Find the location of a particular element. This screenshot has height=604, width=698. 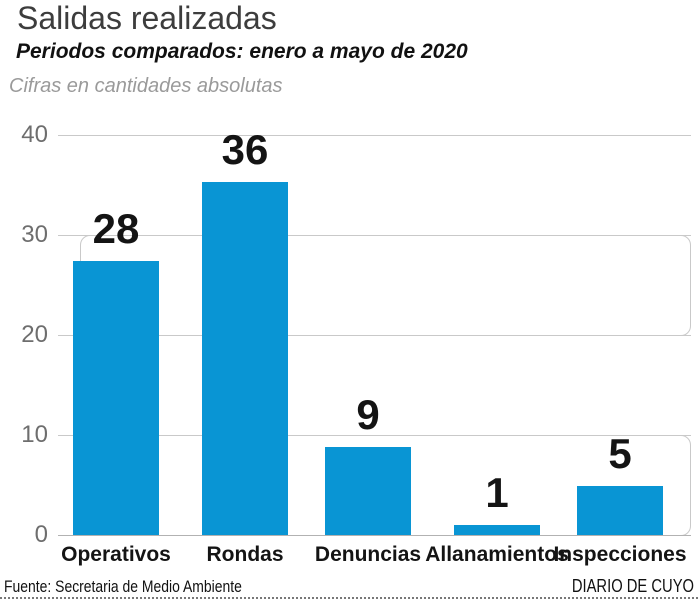

bar-operativos is located at coordinates (116, 398).